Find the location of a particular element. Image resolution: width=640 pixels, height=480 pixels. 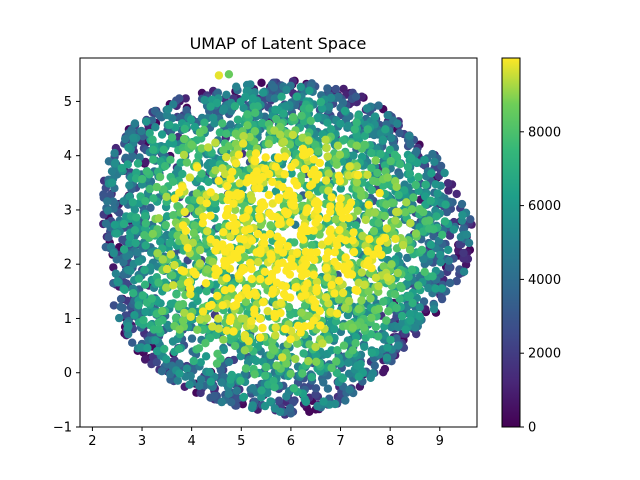

y-tick-label: −1 is located at coordinates (62, 428).